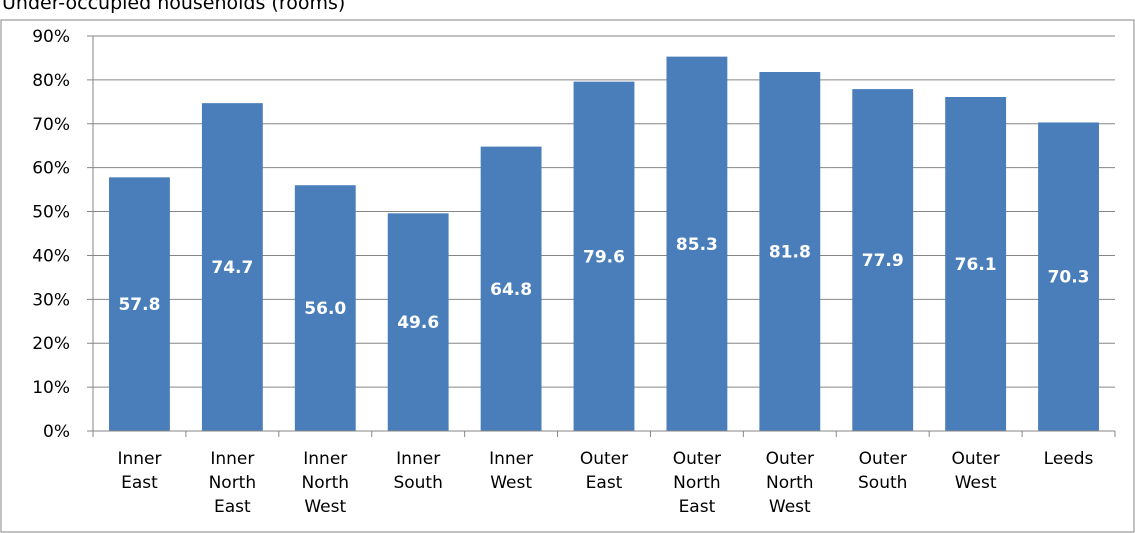  Describe the element at coordinates (417, 471) in the screenshot. I see `x-tick-label-3: Inner South` at that location.